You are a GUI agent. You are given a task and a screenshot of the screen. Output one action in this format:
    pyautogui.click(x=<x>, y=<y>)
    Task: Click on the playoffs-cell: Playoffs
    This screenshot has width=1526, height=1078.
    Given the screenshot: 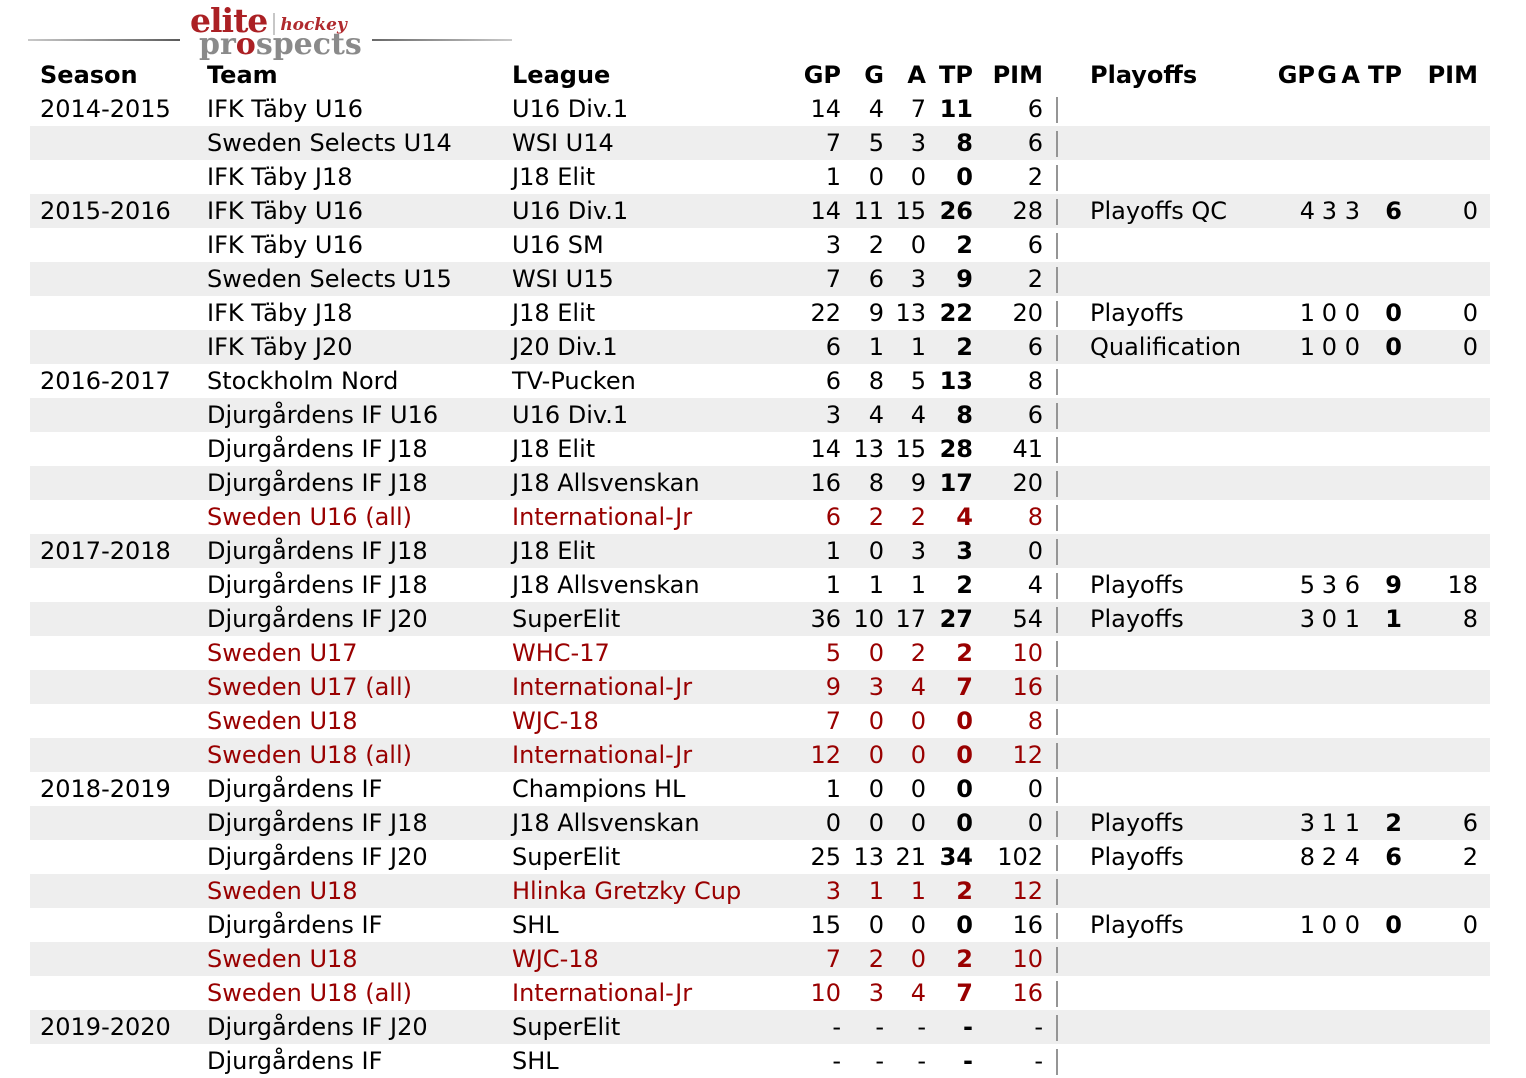 What is the action you would take?
    pyautogui.click(x=1137, y=857)
    